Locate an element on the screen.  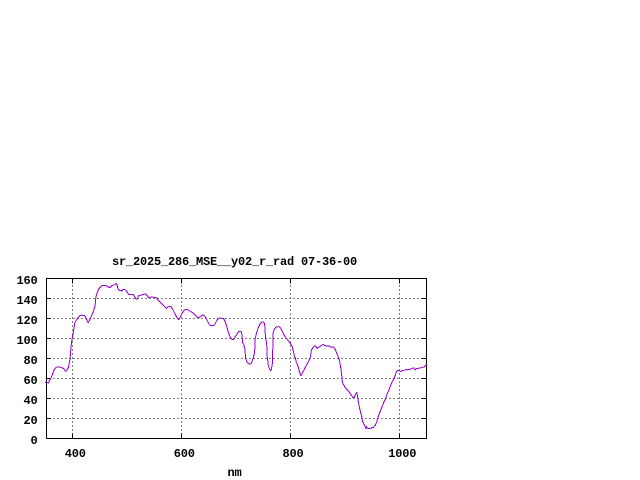
svg-text: 160 is located at coordinates (26, 281).